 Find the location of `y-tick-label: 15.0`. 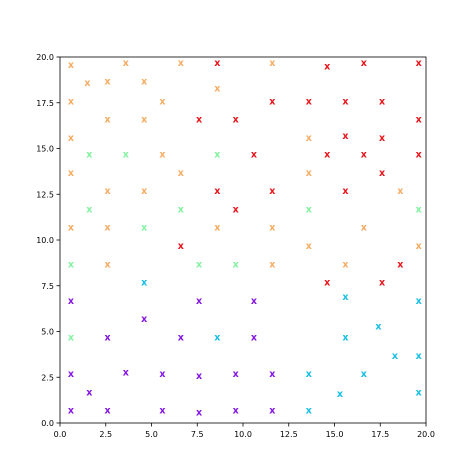

y-tick-label: 15.0 is located at coordinates (45, 149).